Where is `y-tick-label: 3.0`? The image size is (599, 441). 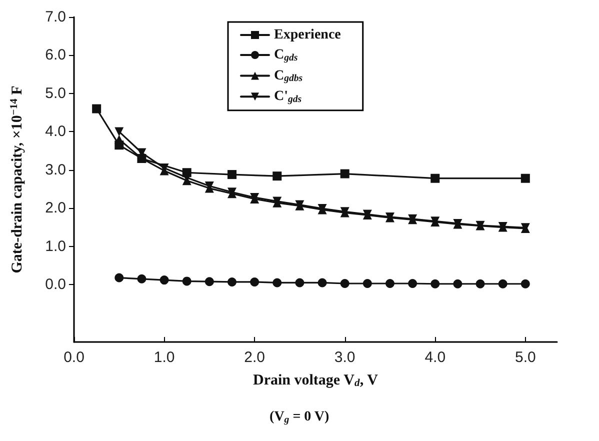 y-tick-label: 3.0 is located at coordinates (55, 169).